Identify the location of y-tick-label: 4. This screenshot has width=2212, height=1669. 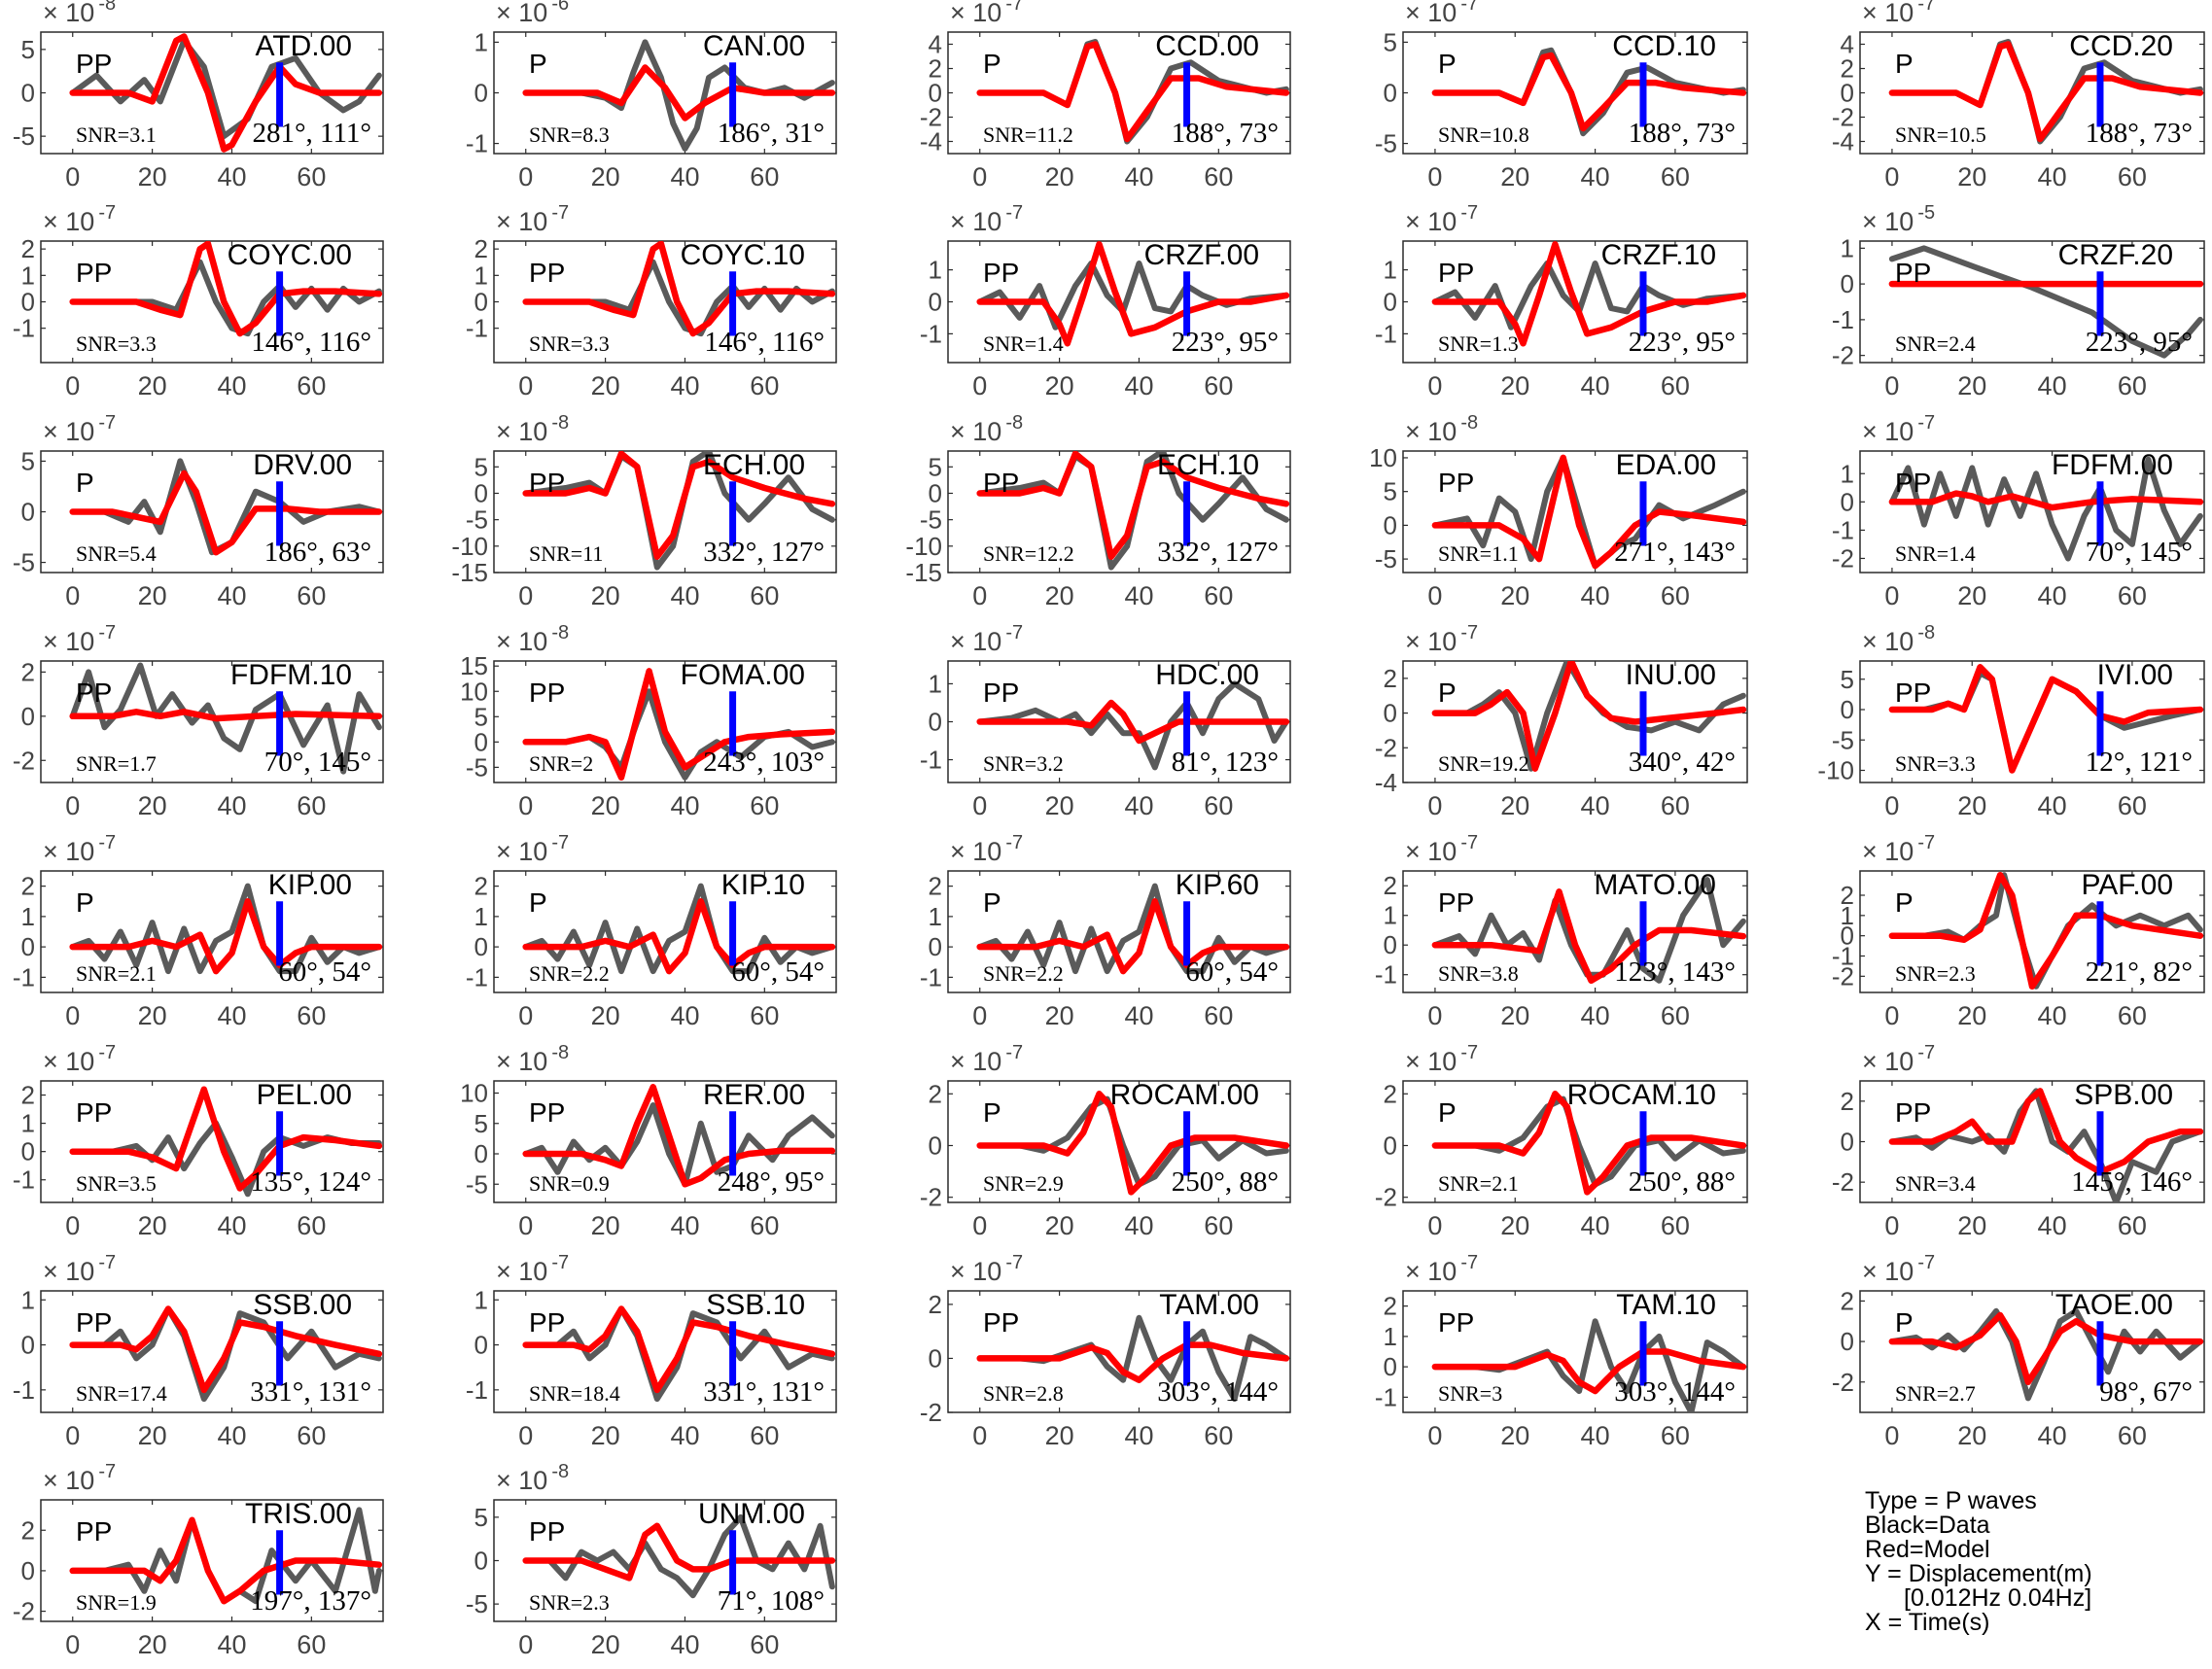
(935, 44).